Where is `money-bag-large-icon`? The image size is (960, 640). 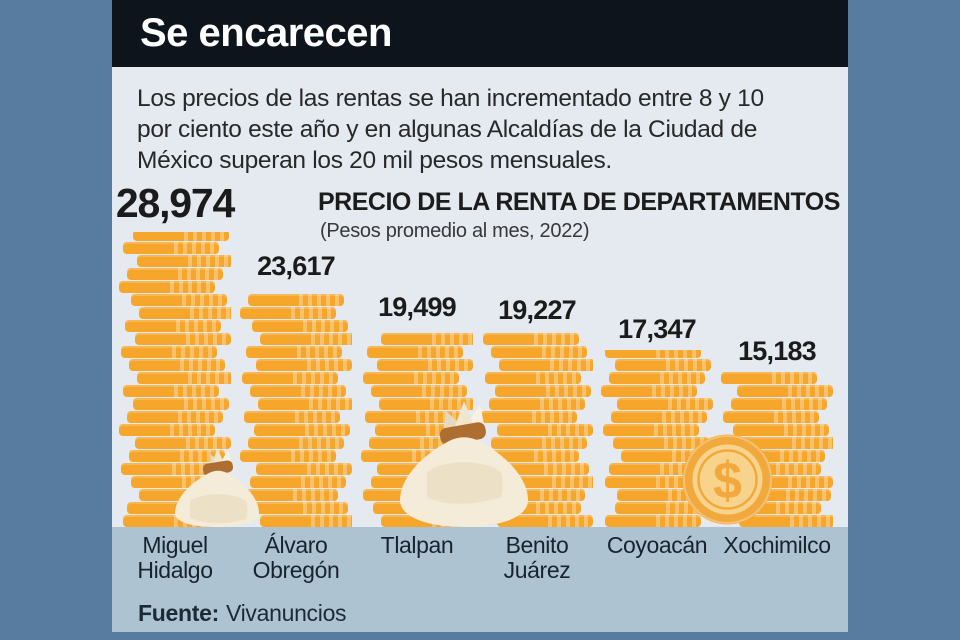
money-bag-large-icon is located at coordinates (464, 464).